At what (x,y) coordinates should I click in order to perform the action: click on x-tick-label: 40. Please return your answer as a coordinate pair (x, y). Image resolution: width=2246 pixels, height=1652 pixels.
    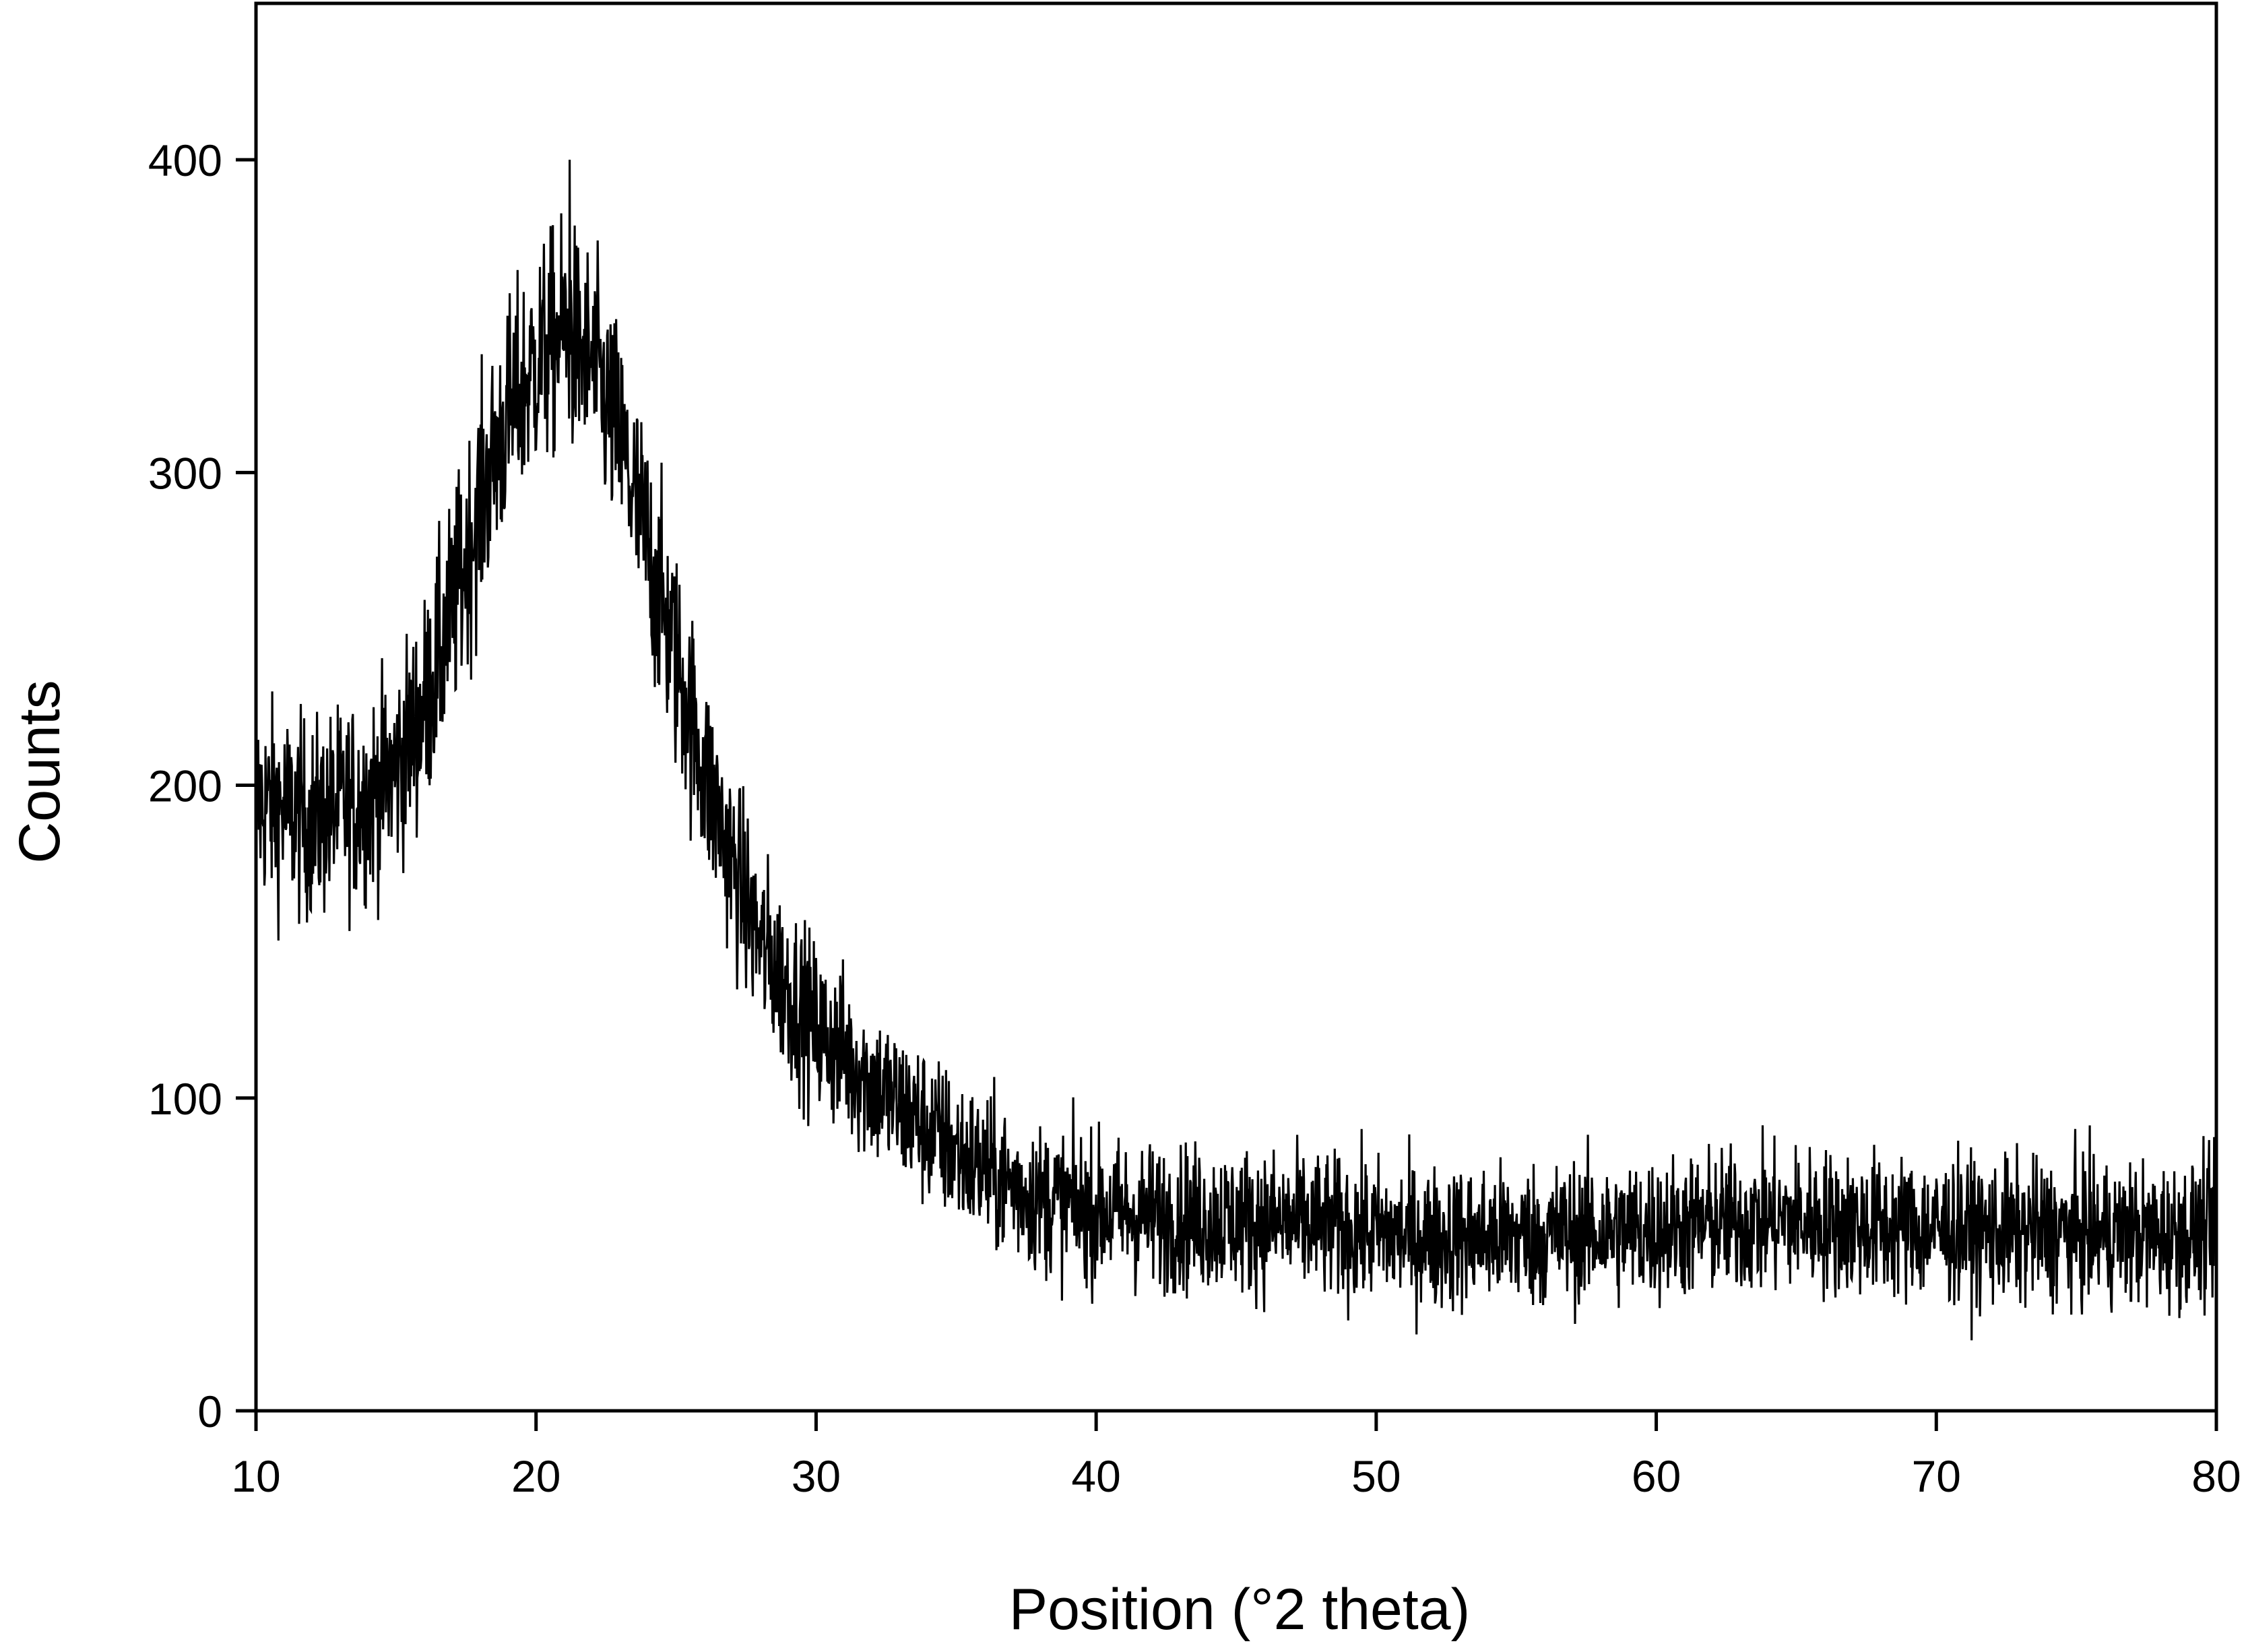
    Looking at the image, I should click on (1095, 1476).